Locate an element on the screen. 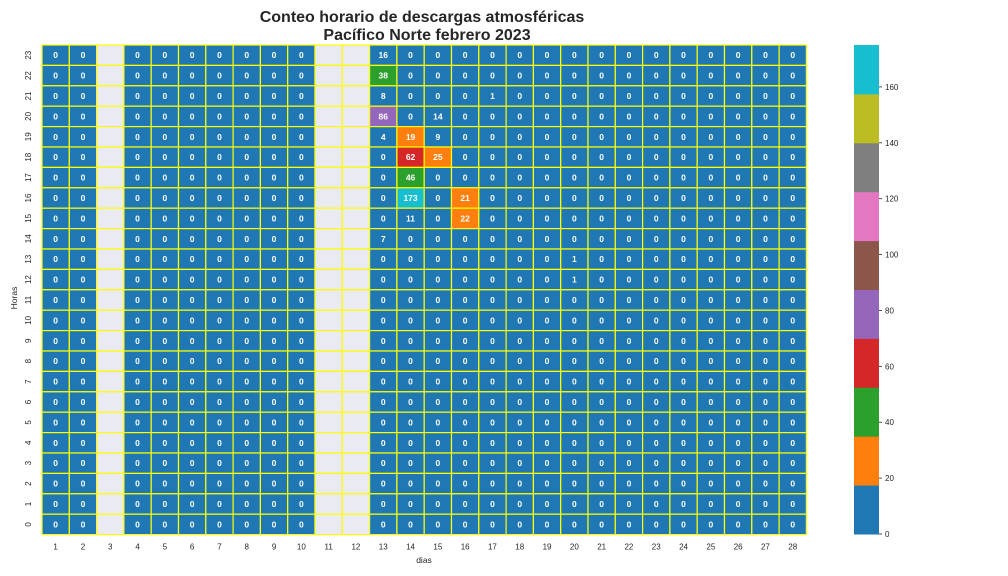 The image size is (1008, 576). colorbar-tick-label: 160 is located at coordinates (892, 87).